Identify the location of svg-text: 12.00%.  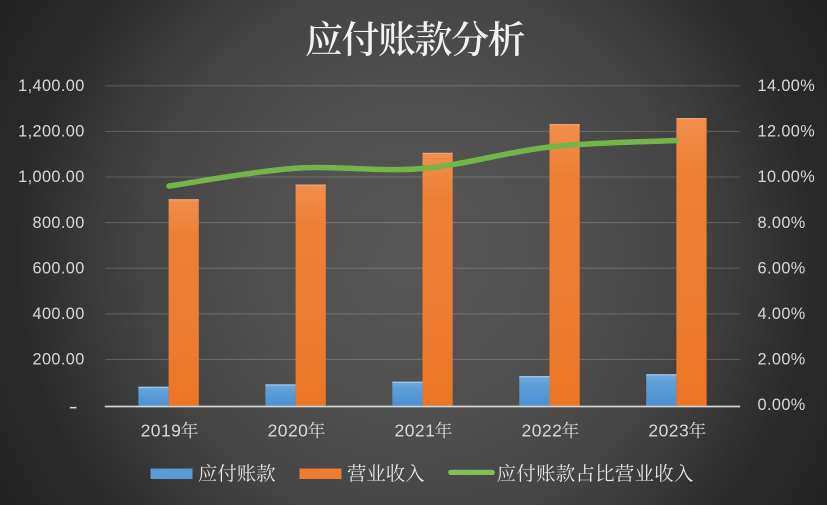
(787, 132).